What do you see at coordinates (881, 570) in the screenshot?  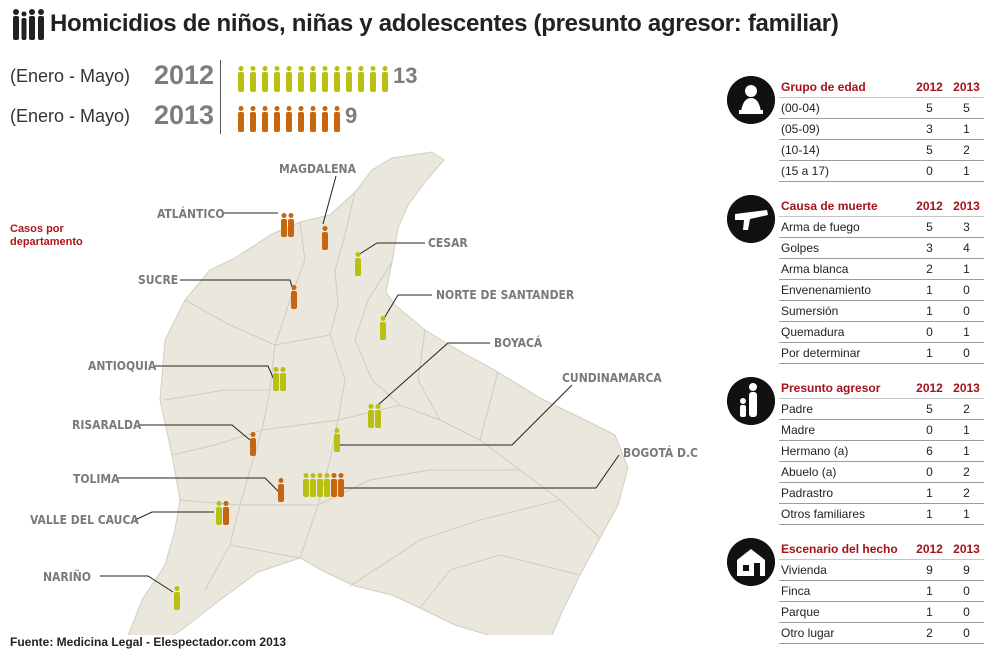 I see `table-row: Vivienda 9 9` at bounding box center [881, 570].